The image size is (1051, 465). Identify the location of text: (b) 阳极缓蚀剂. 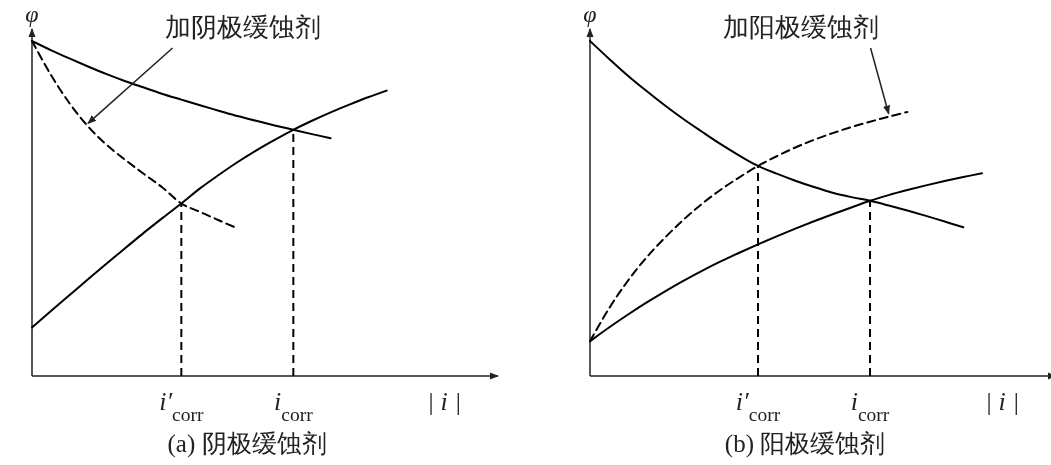
(805, 444).